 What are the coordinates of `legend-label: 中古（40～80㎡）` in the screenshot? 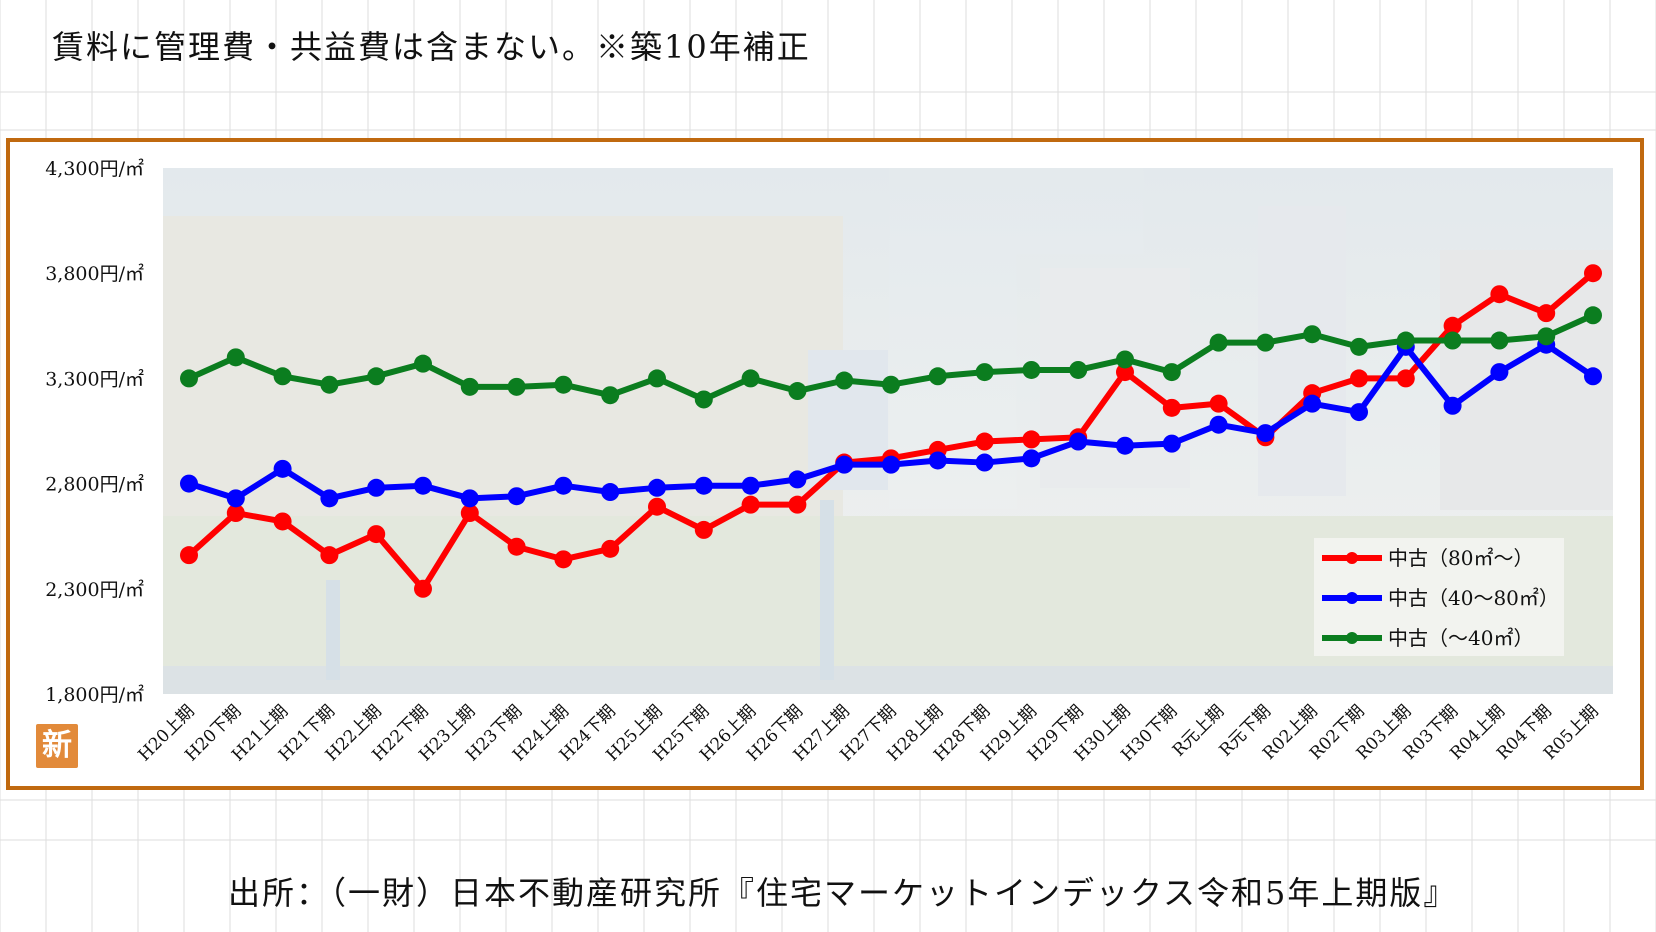 It's located at (1473, 598).